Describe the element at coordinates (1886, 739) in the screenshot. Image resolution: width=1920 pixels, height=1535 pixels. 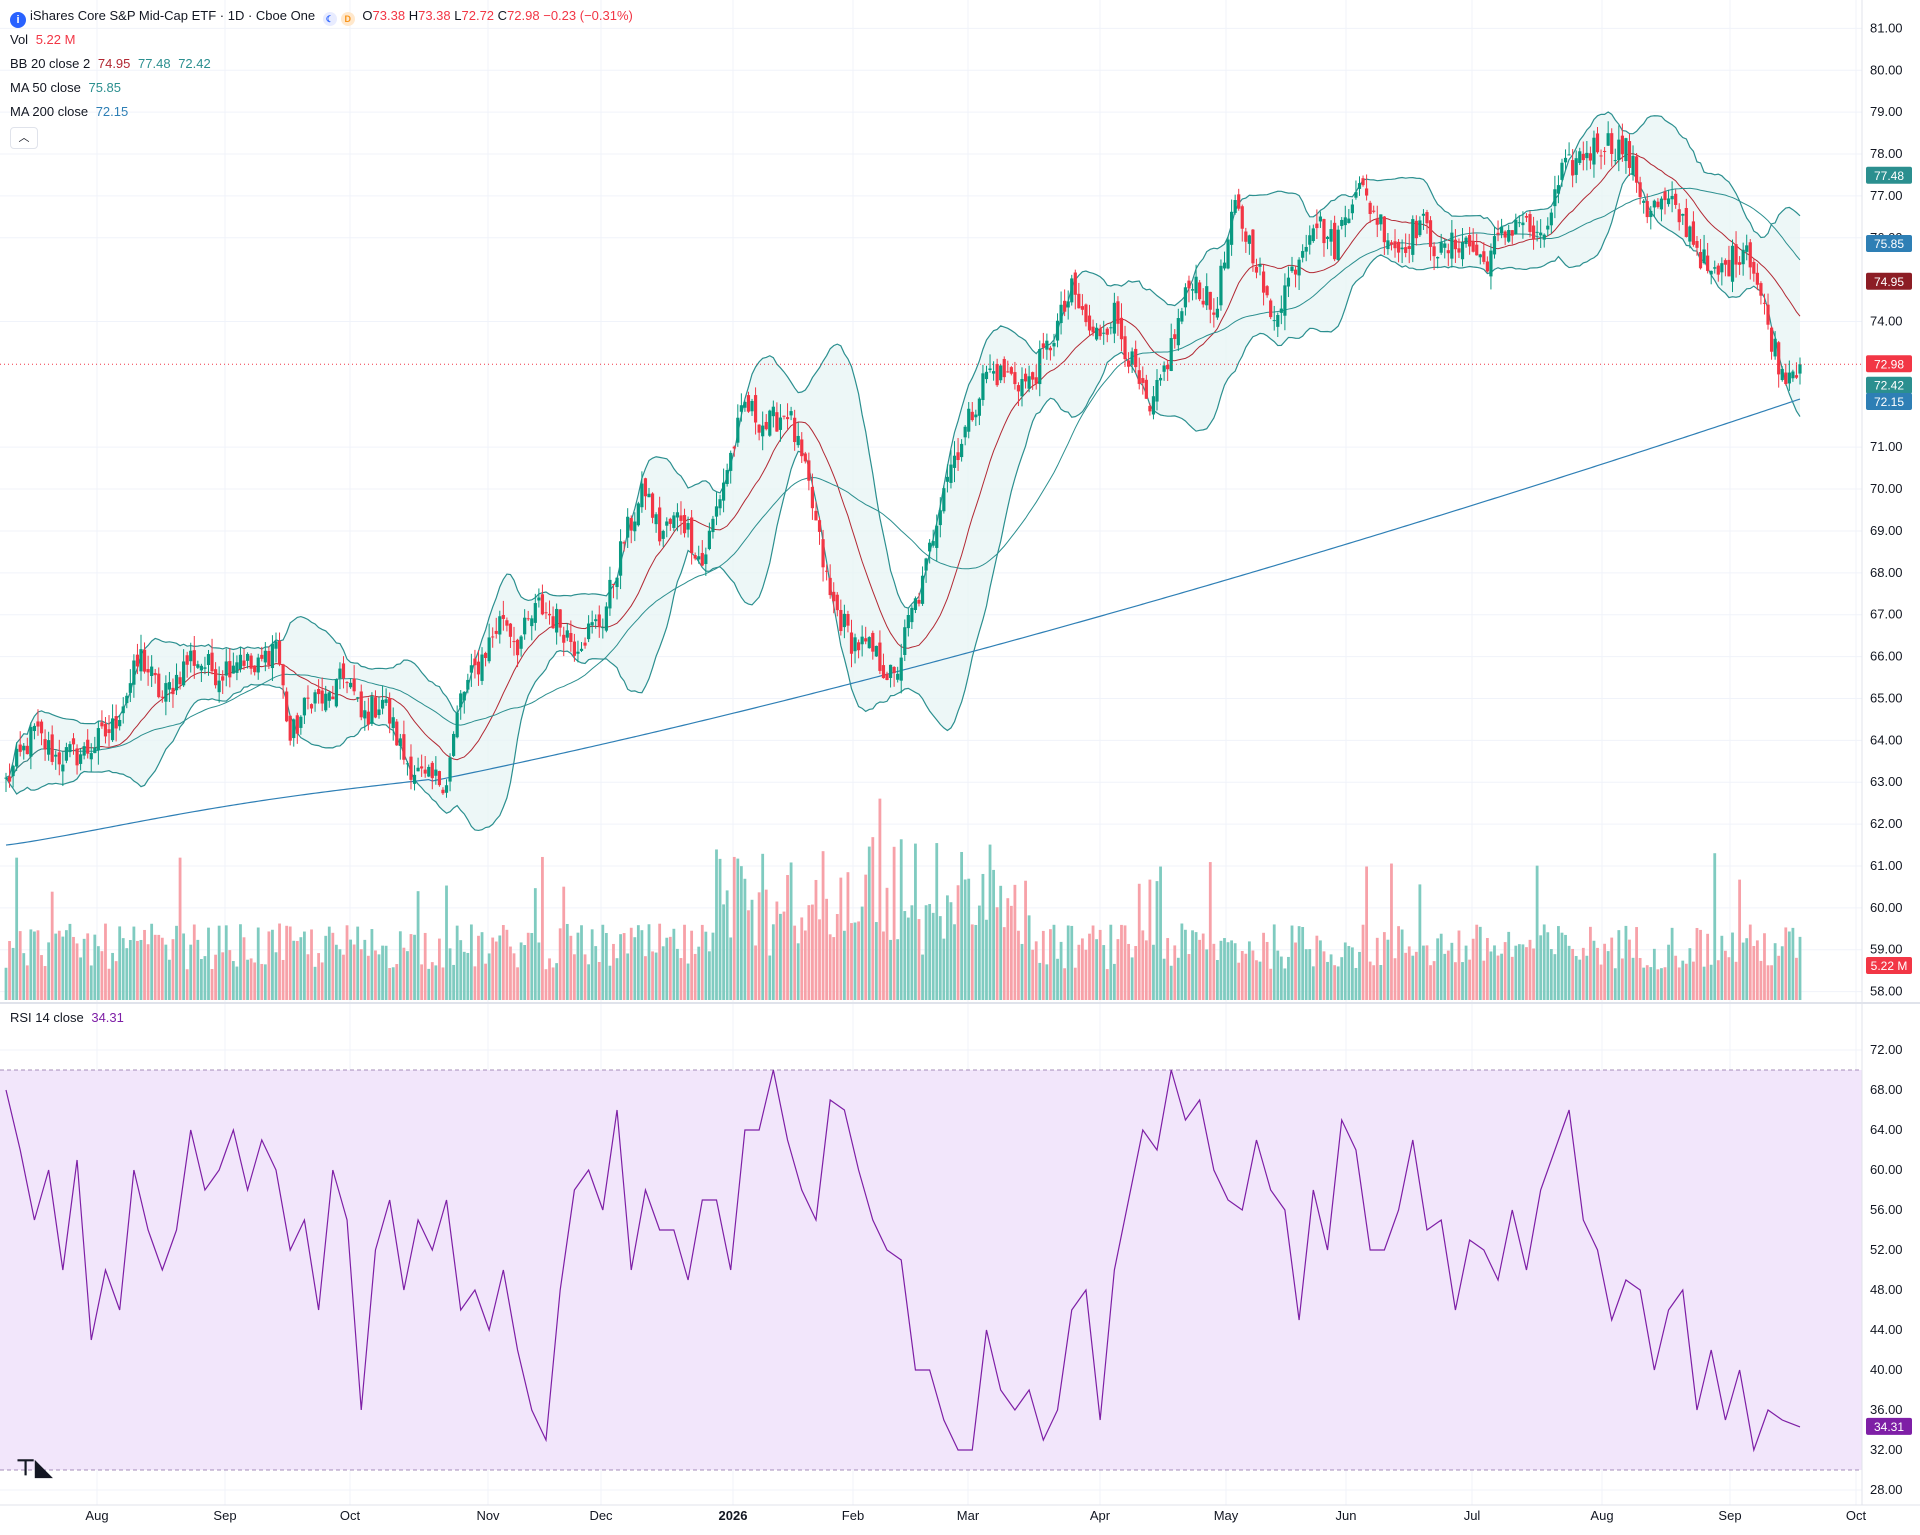
I see `price-tick-label: 64.00` at that location.